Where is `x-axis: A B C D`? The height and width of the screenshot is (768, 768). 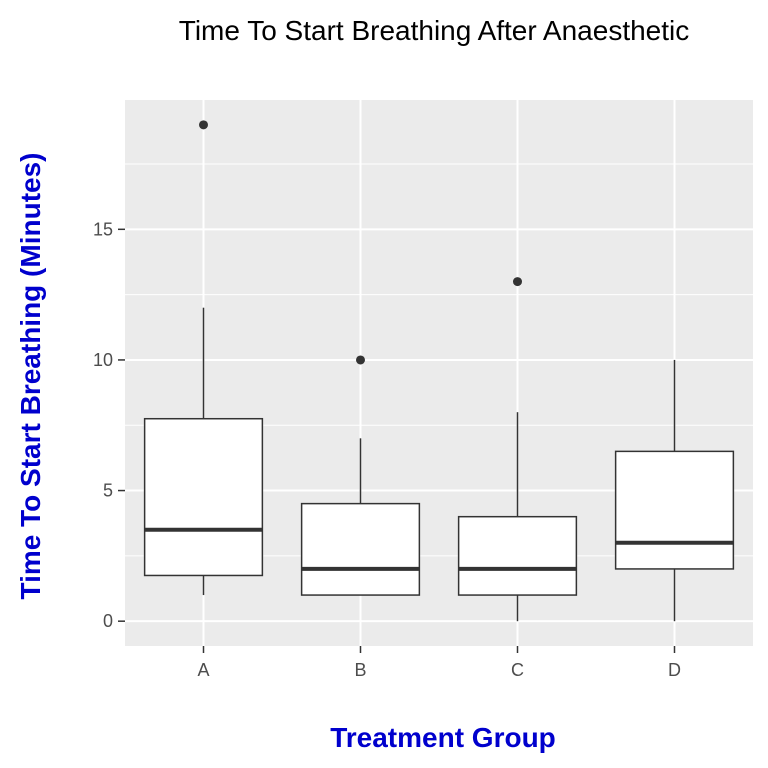 x-axis: A B C D is located at coordinates (439, 663).